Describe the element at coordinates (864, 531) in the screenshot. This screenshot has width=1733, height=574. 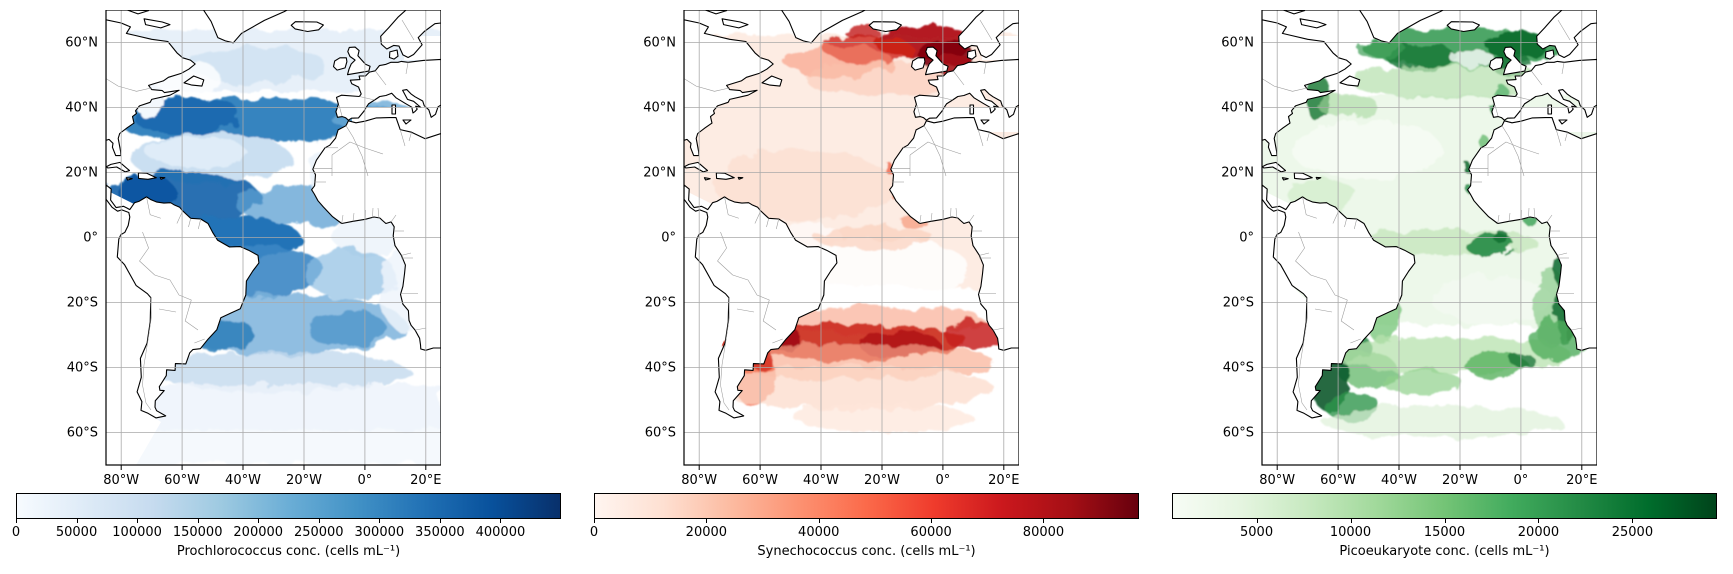
I see `colorbar-ticks: 0 20000 40000 60000 80000` at that location.